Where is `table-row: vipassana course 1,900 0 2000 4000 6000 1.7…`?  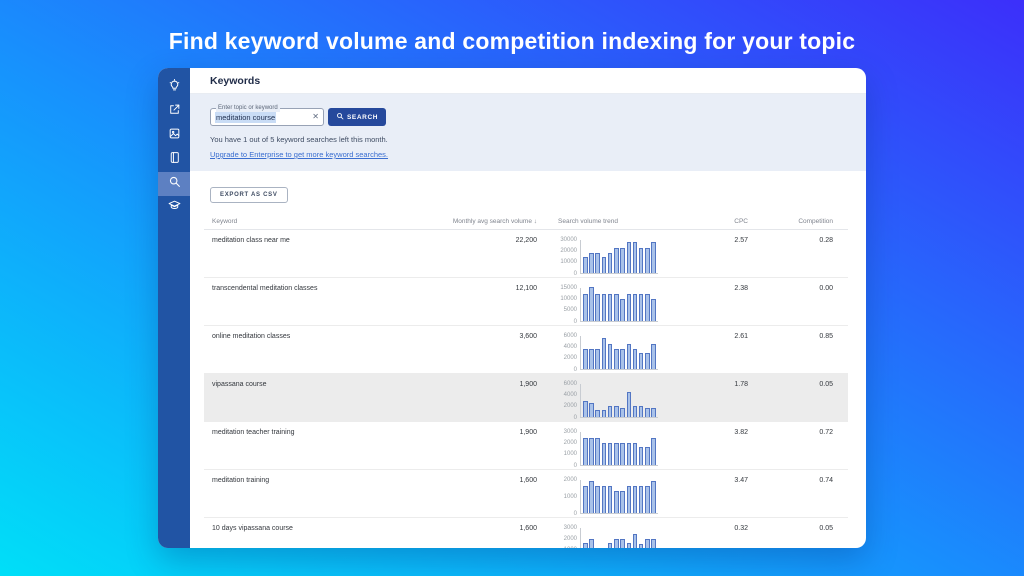 table-row: vipassana course 1,900 0 2000 4000 6000 1.7… is located at coordinates (526, 398).